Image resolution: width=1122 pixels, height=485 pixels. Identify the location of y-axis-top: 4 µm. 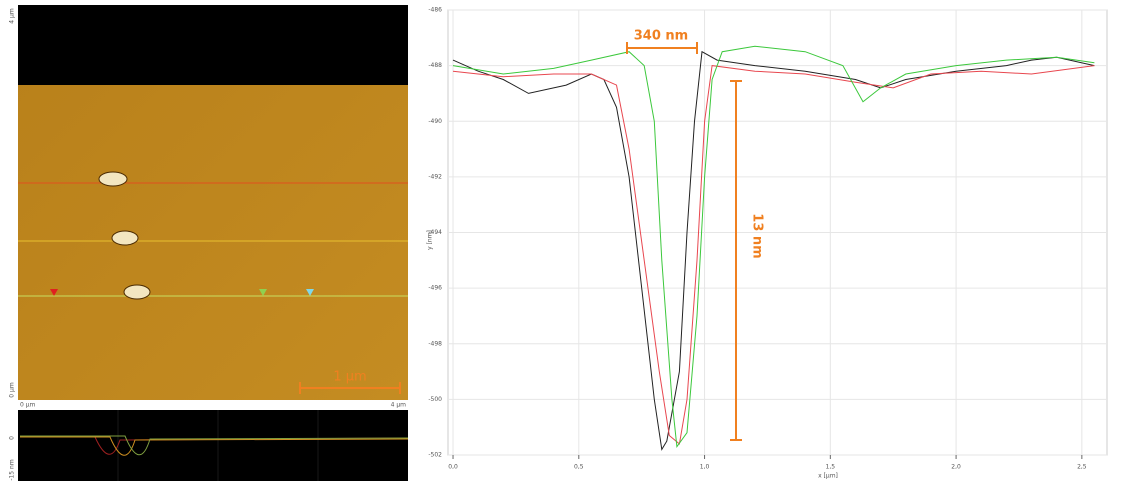
(12, 16).